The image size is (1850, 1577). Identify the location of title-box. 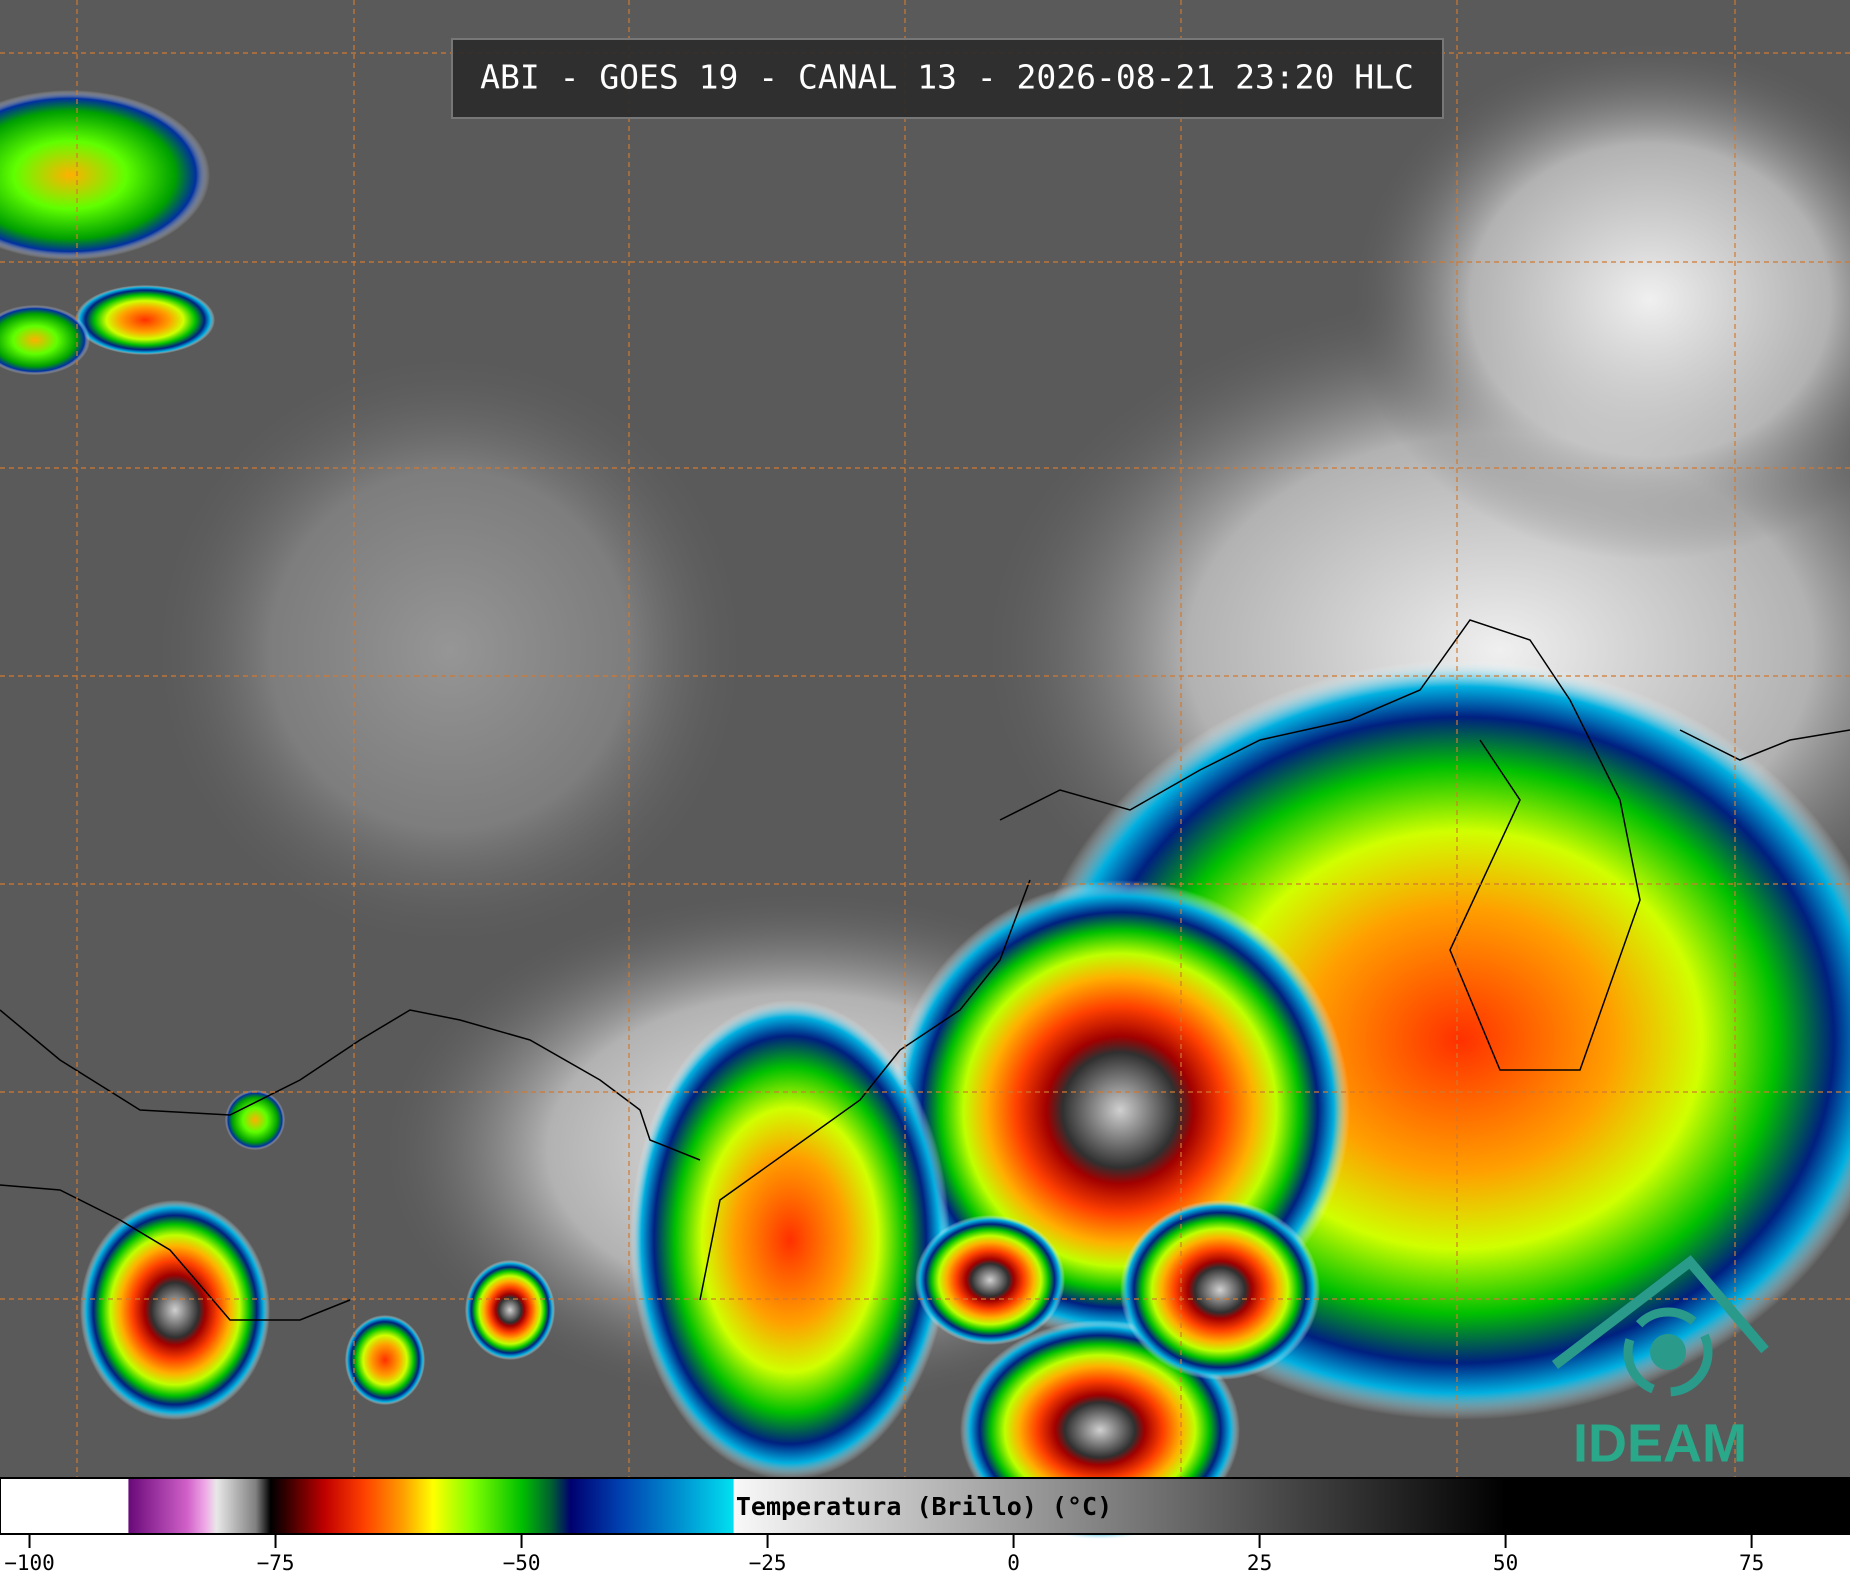
(947, 78).